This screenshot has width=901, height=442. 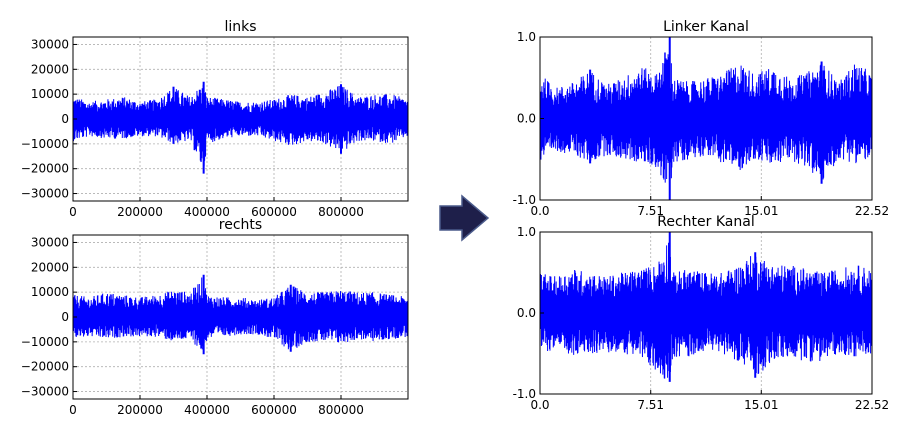 I want to click on chart-title: Rechter Kanal, so click(x=705, y=222).